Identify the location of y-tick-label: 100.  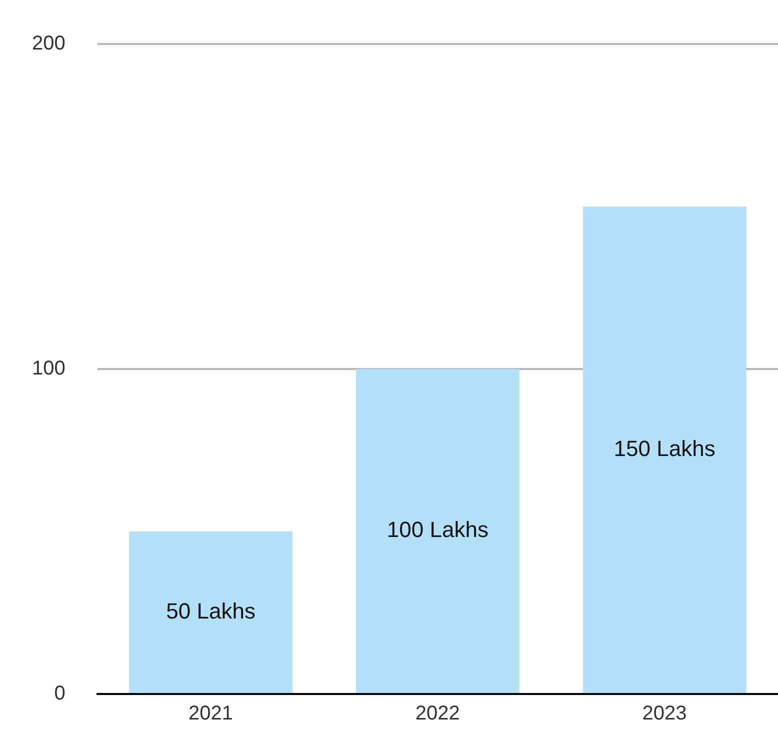
(49, 369).